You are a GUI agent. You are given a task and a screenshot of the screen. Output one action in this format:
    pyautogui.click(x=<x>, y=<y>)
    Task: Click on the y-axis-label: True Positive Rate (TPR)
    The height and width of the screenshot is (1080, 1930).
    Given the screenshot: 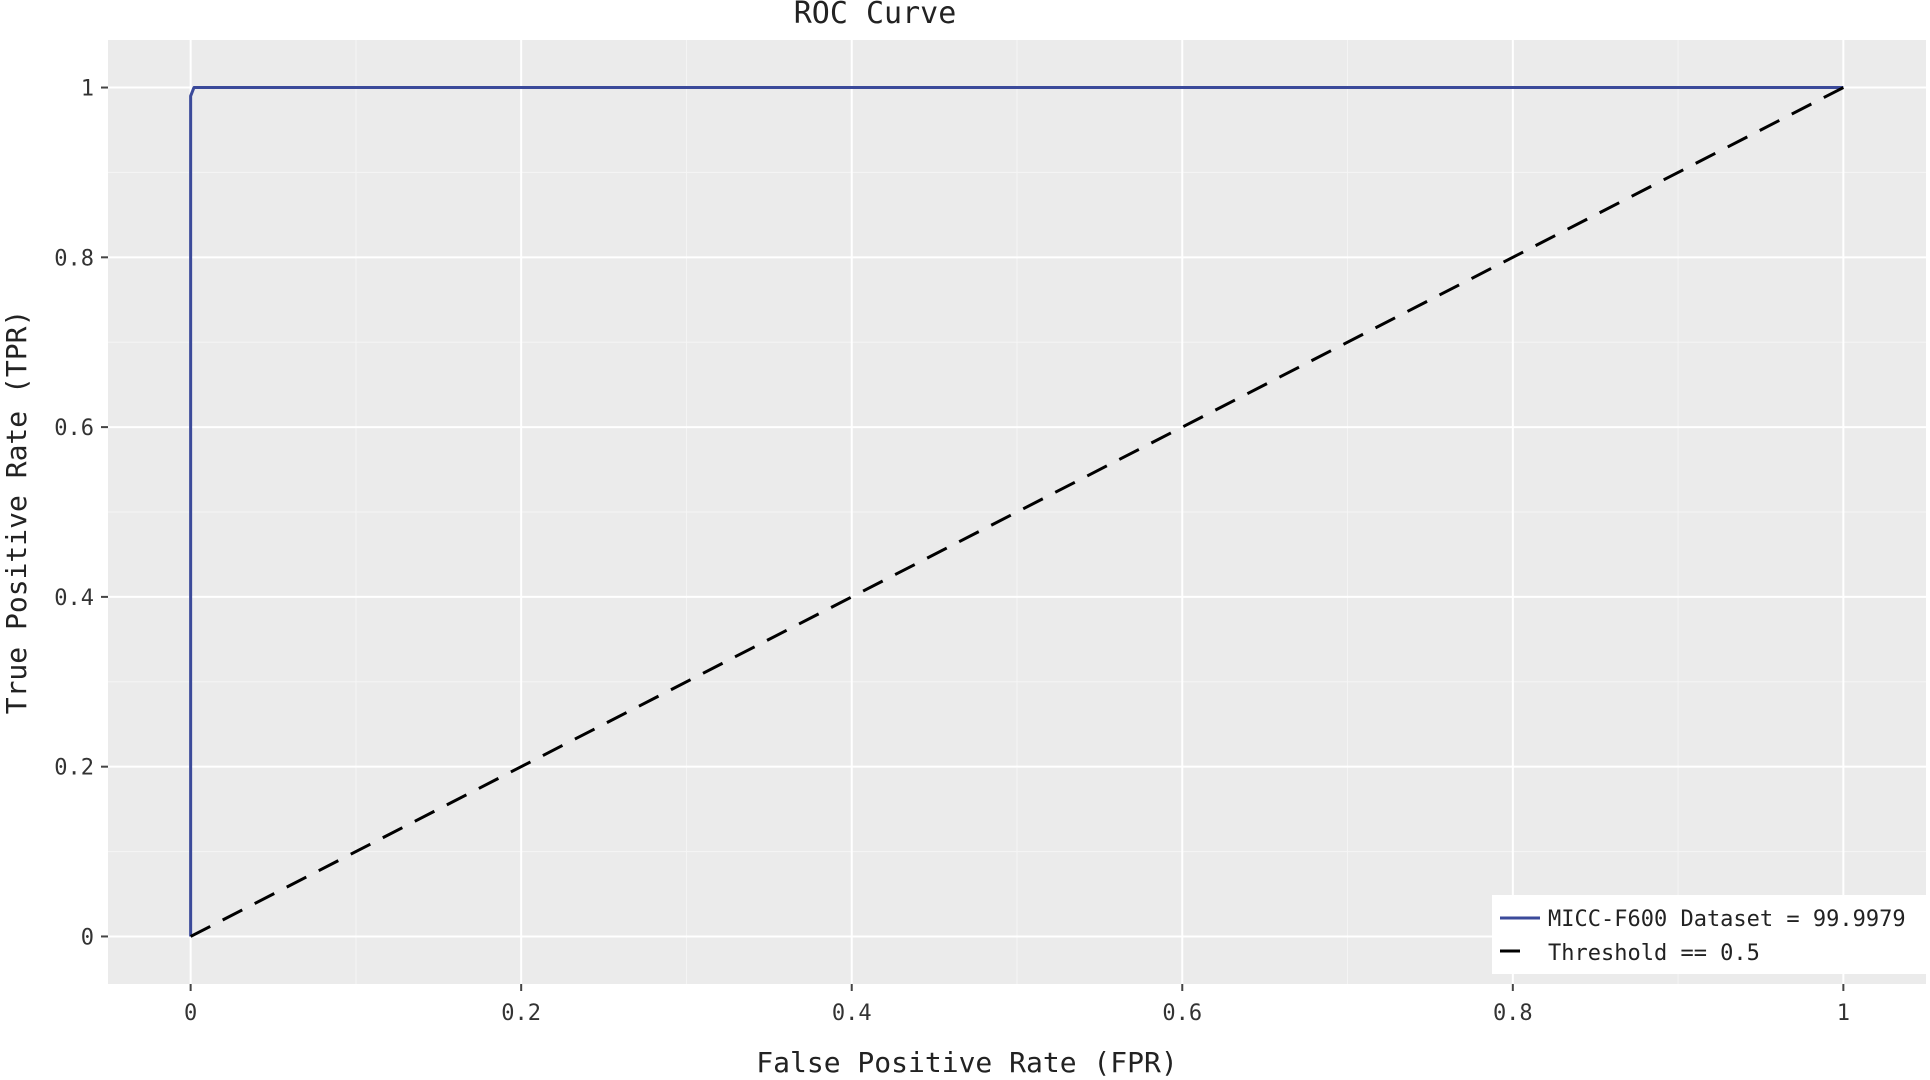 What is the action you would take?
    pyautogui.click(x=16, y=512)
    